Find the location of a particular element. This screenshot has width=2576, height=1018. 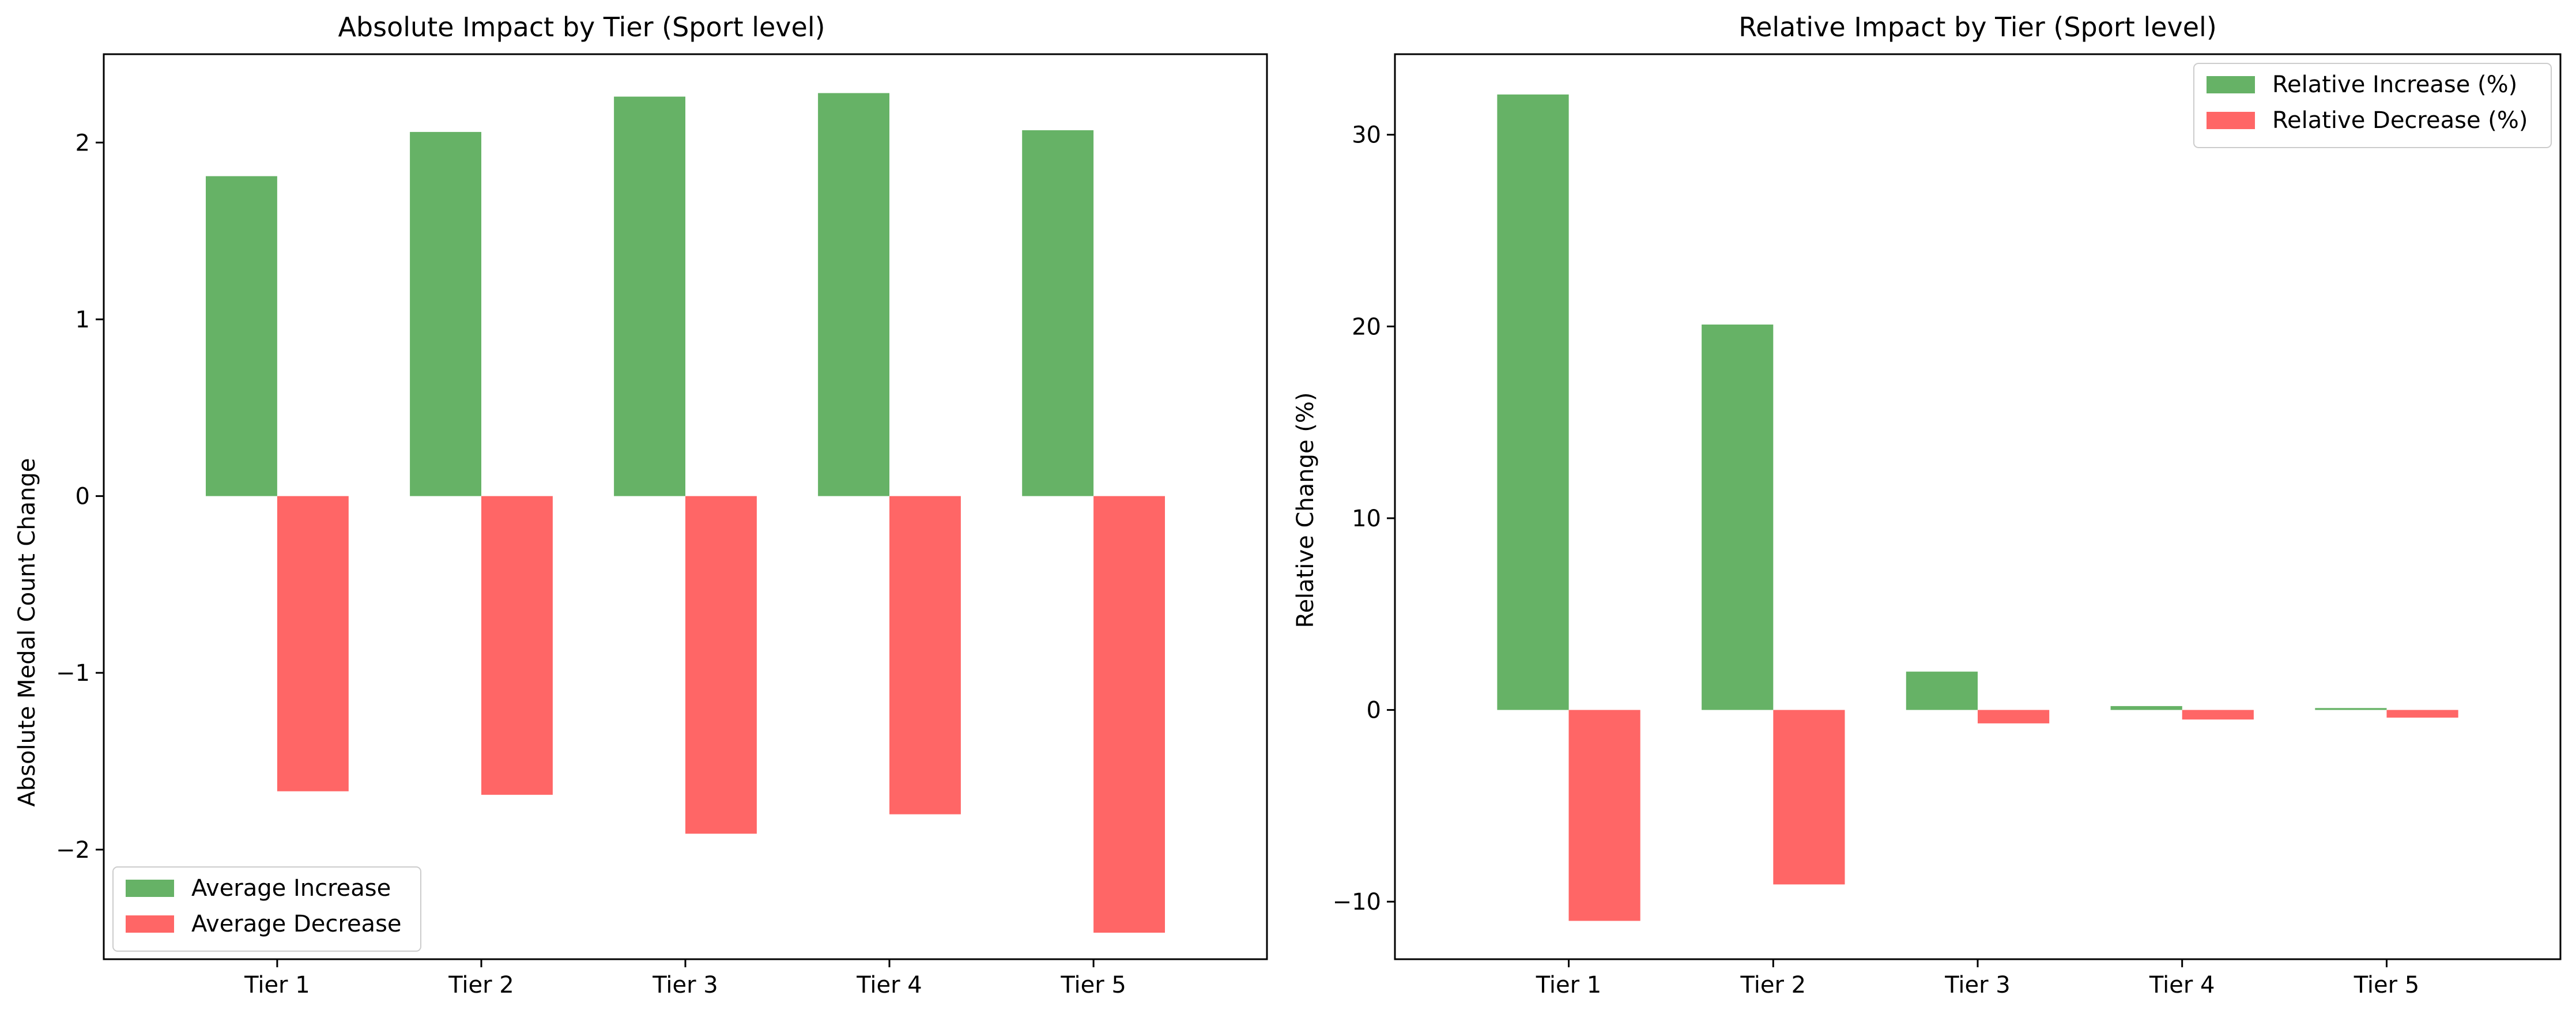

y-tick-label: −1 is located at coordinates (73, 673).